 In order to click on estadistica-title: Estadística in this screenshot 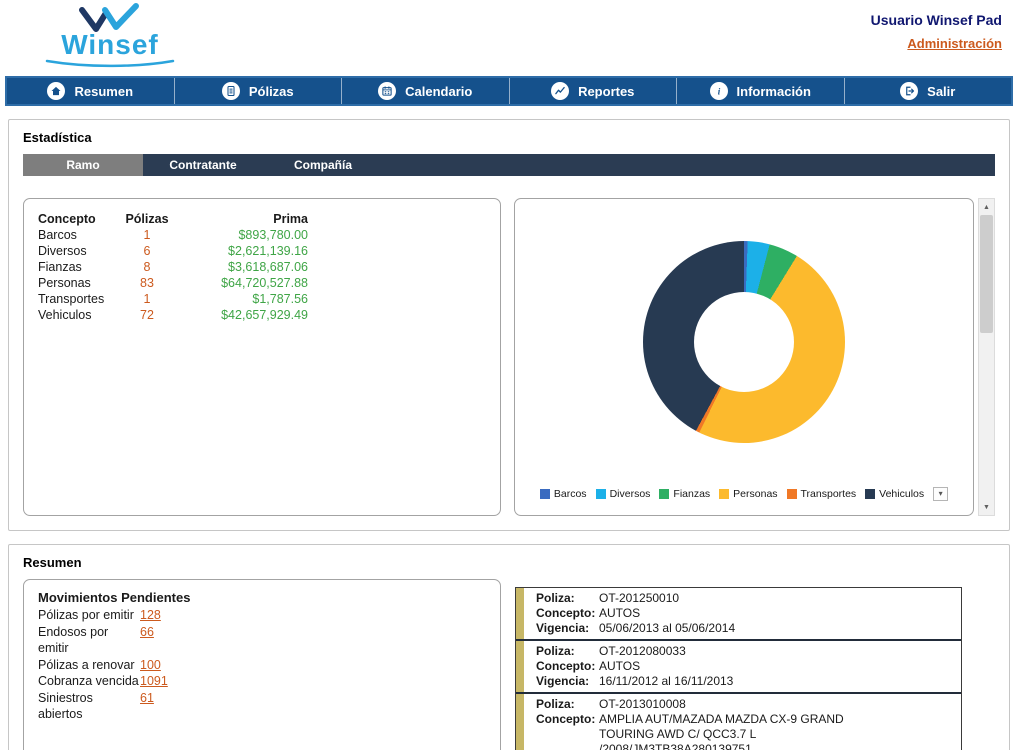, I will do `click(57, 137)`.